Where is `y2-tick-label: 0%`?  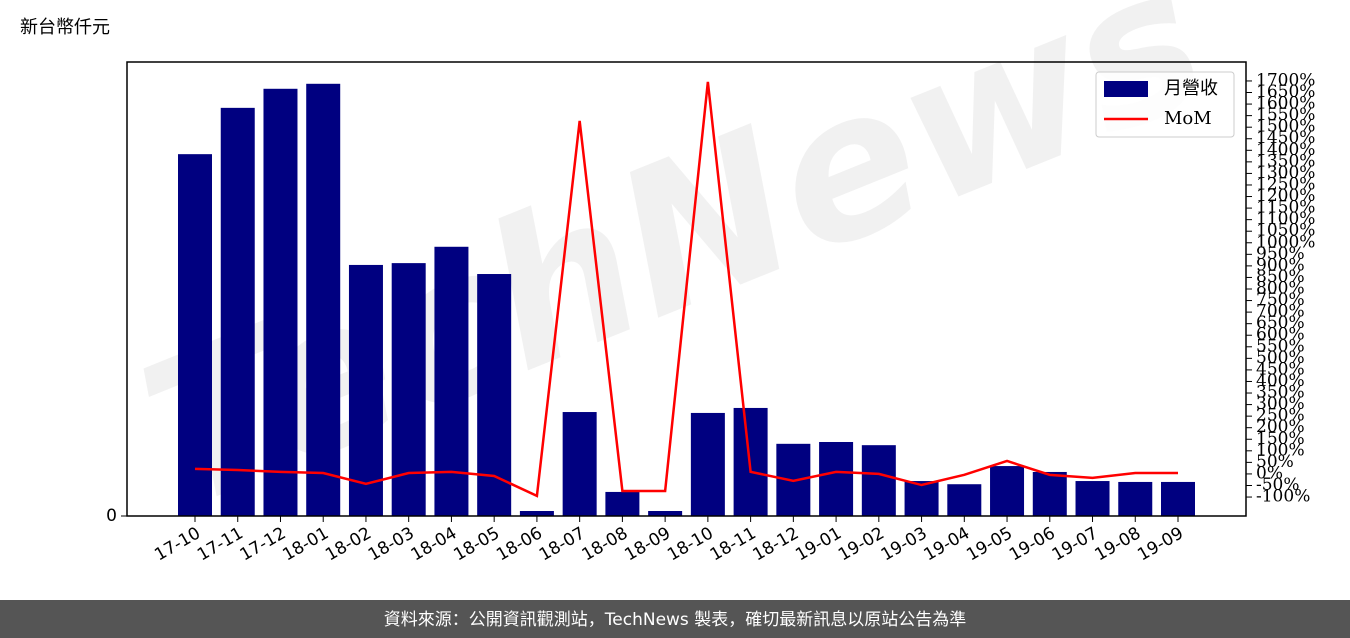 y2-tick-label: 0% is located at coordinates (1269, 473).